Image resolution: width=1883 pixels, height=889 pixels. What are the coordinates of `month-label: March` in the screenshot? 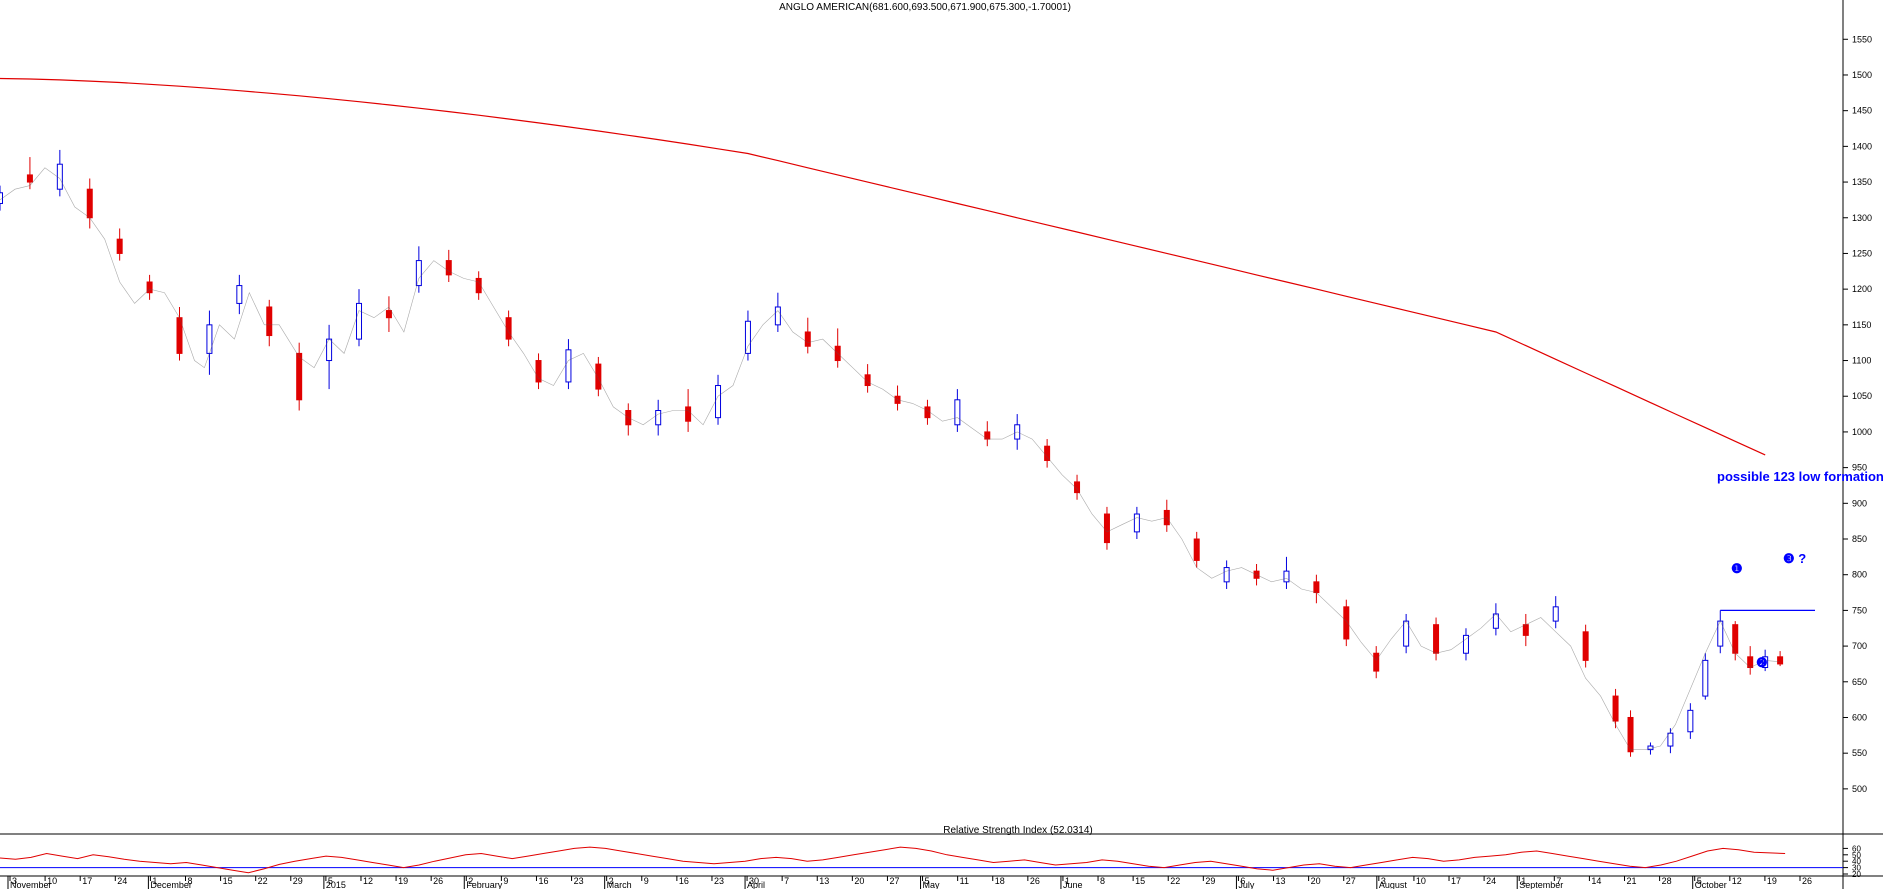 It's located at (619, 884).